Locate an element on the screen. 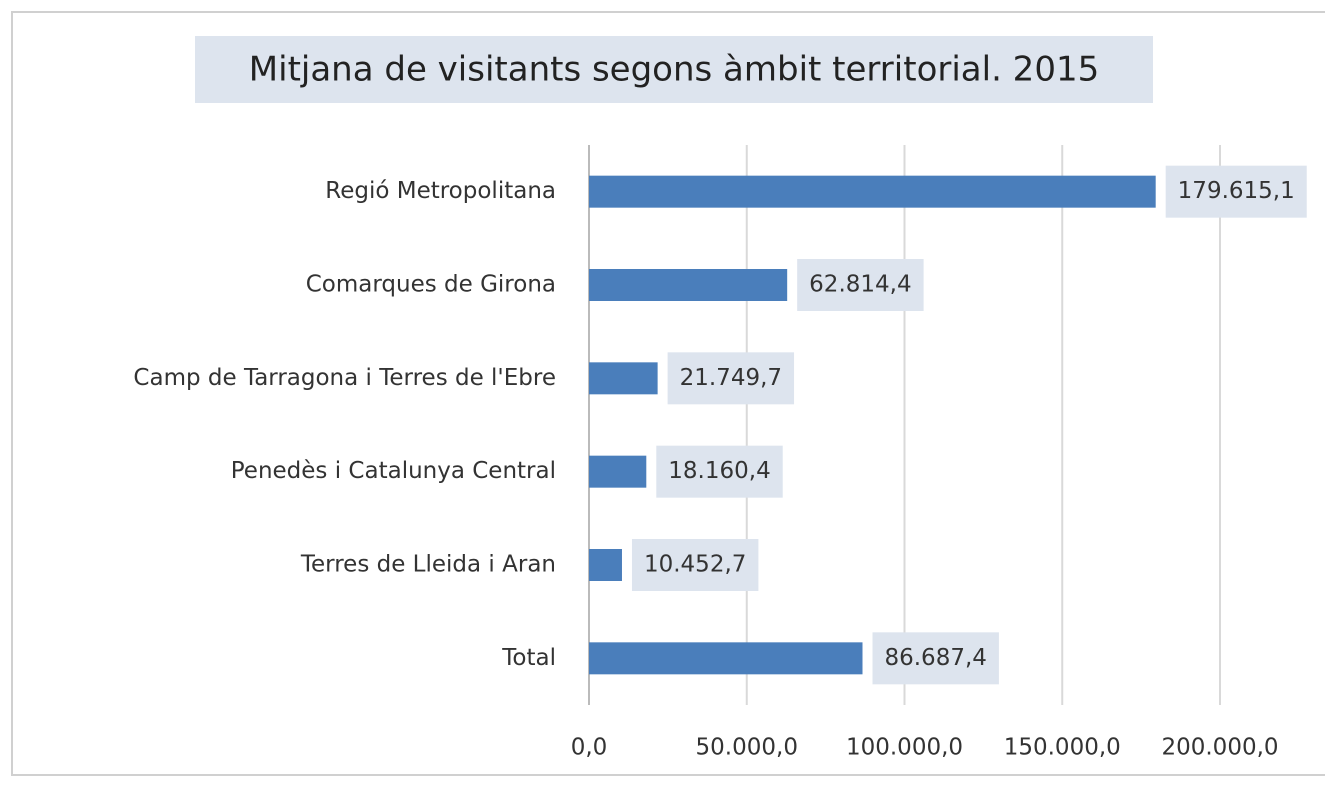 The height and width of the screenshot is (787, 1325). value-label: 86.687,4 is located at coordinates (935, 658).